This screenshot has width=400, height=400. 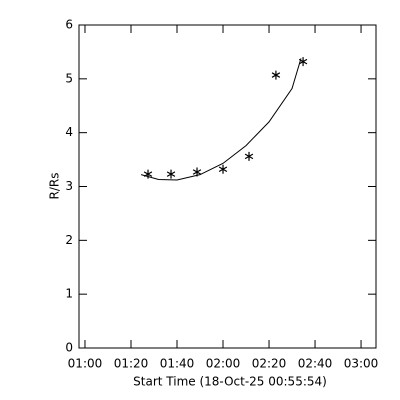 I want to click on x-tick-label: 01:20, so click(x=131, y=364).